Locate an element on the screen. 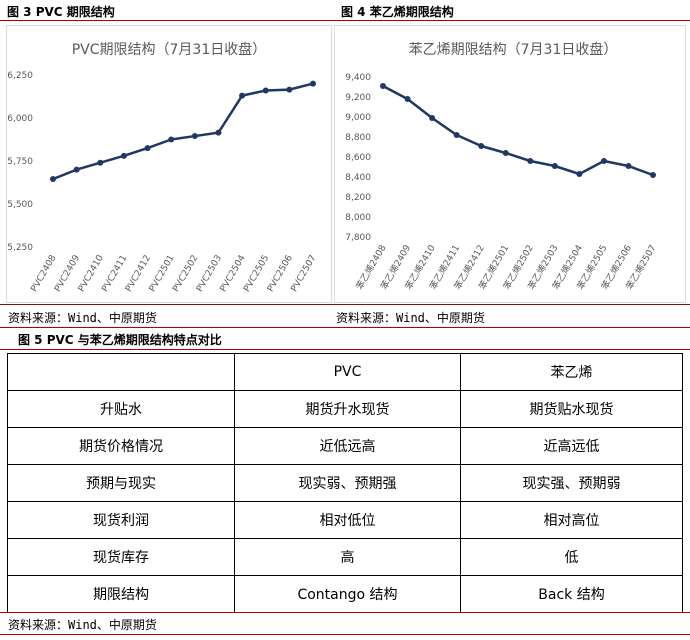  y-tick-label: 8,000 is located at coordinates (358, 218).